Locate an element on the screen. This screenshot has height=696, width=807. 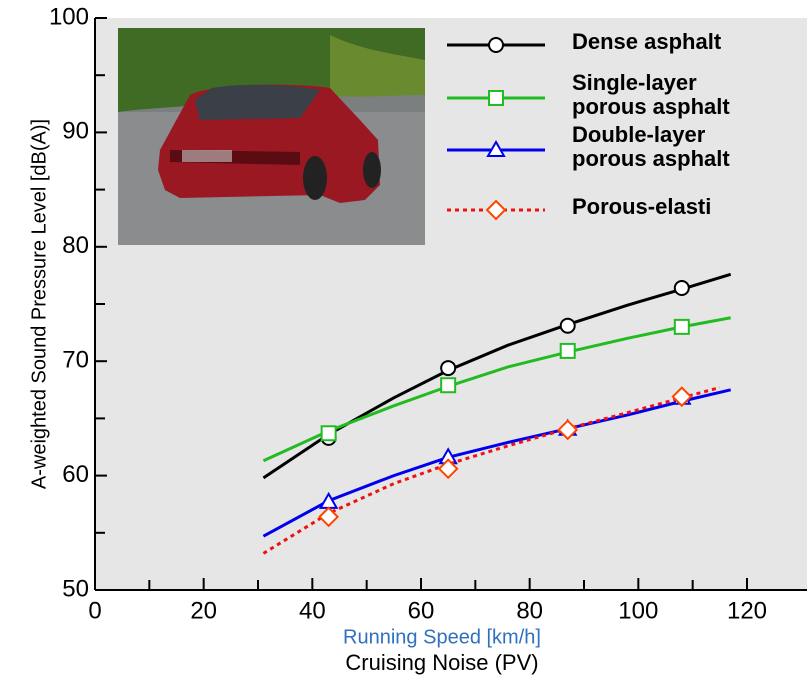
y-tick-label: 70 is located at coordinates (75, 360).